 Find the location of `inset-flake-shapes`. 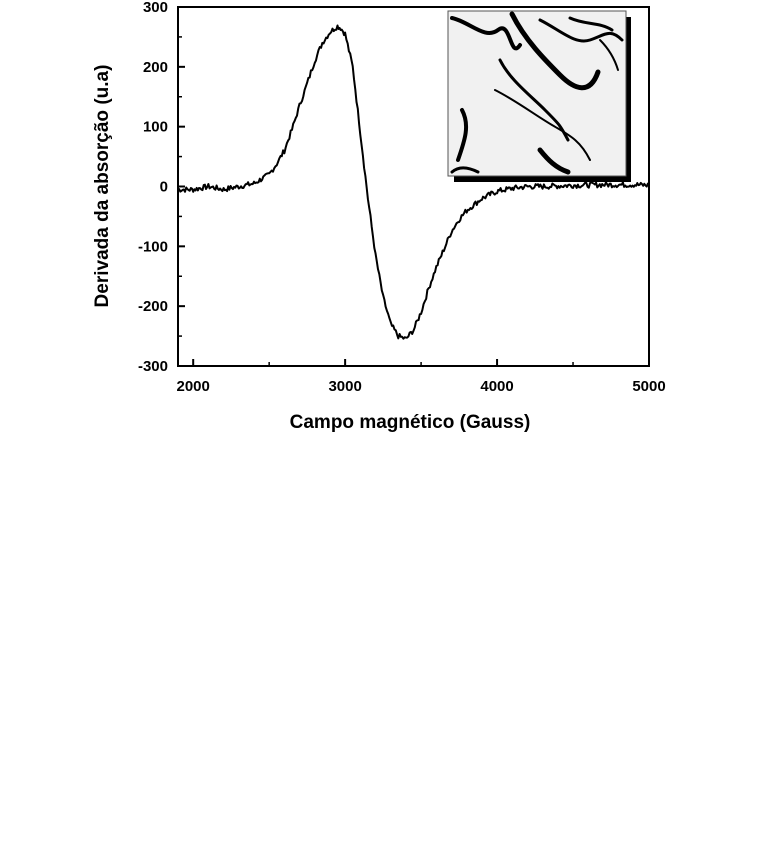

inset-flake-shapes is located at coordinates (537, 93).